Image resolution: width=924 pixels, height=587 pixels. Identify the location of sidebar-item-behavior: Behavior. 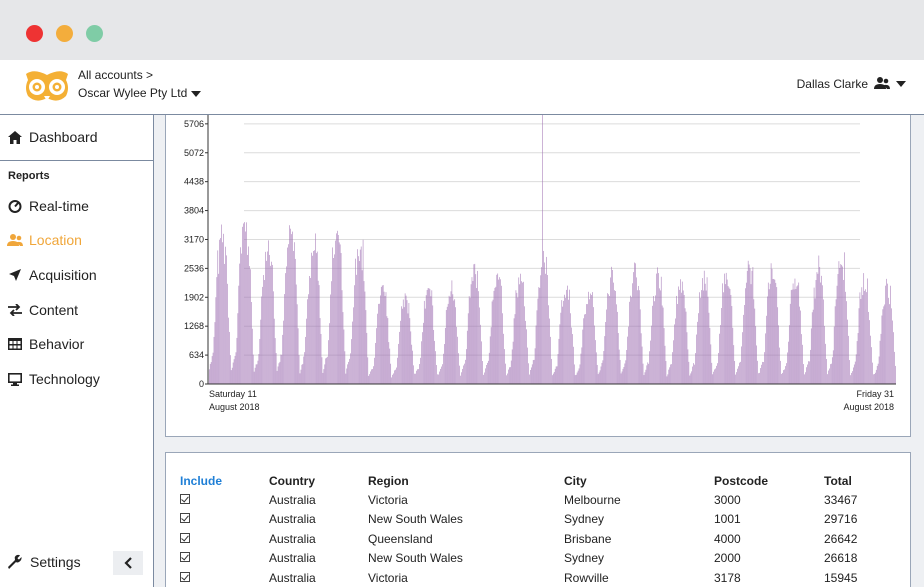
(76, 344).